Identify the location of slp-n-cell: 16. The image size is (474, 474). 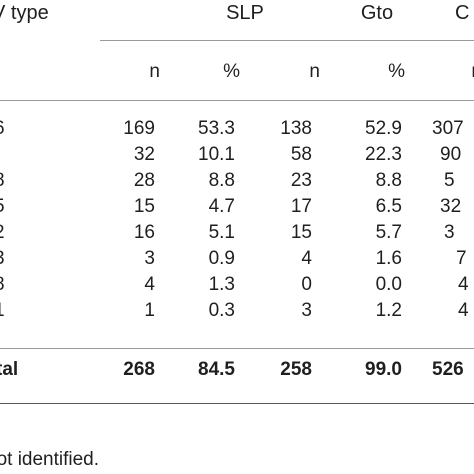
(144, 232).